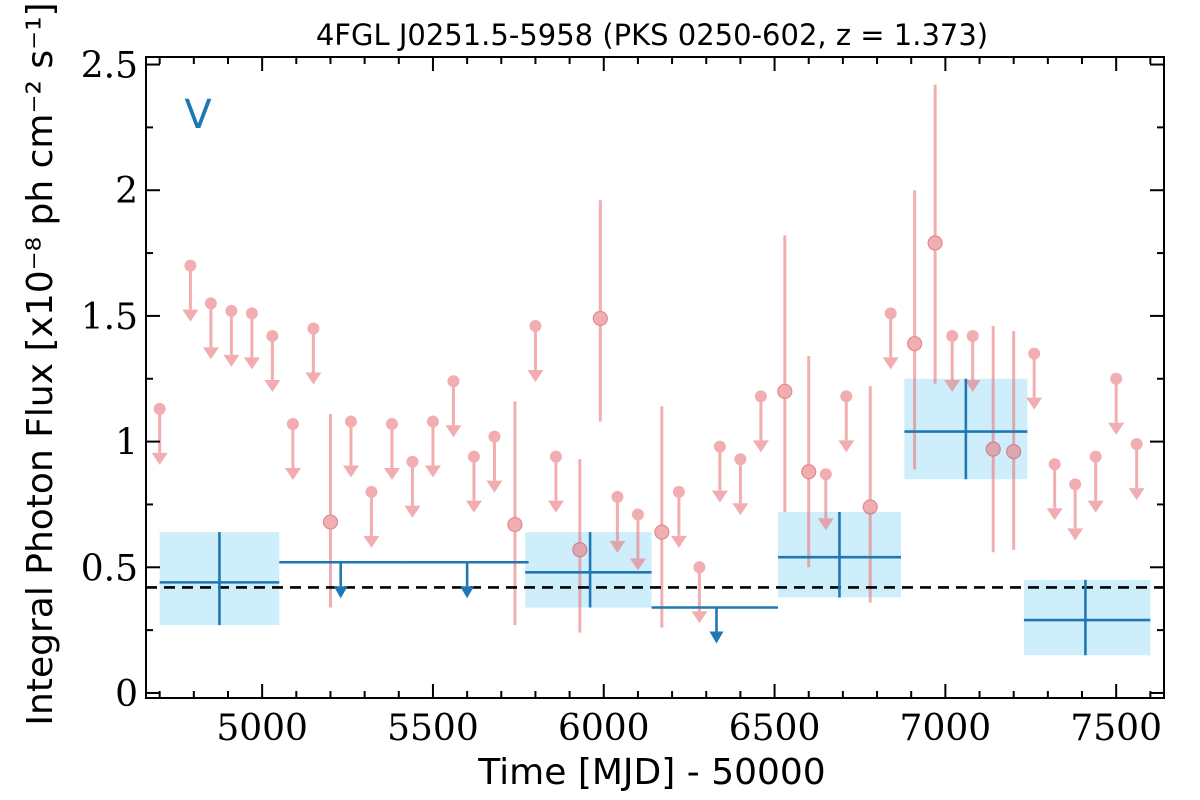 This screenshot has width=1200, height=800. Describe the element at coordinates (109, 317) in the screenshot. I see `y-tick-label: 1.5` at that location.